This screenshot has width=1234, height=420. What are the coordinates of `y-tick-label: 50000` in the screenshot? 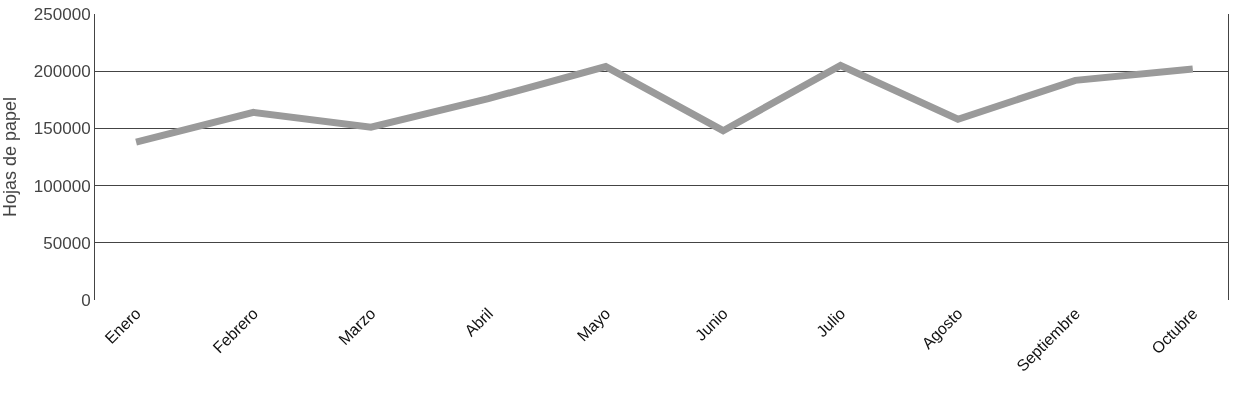 It's located at (67, 243).